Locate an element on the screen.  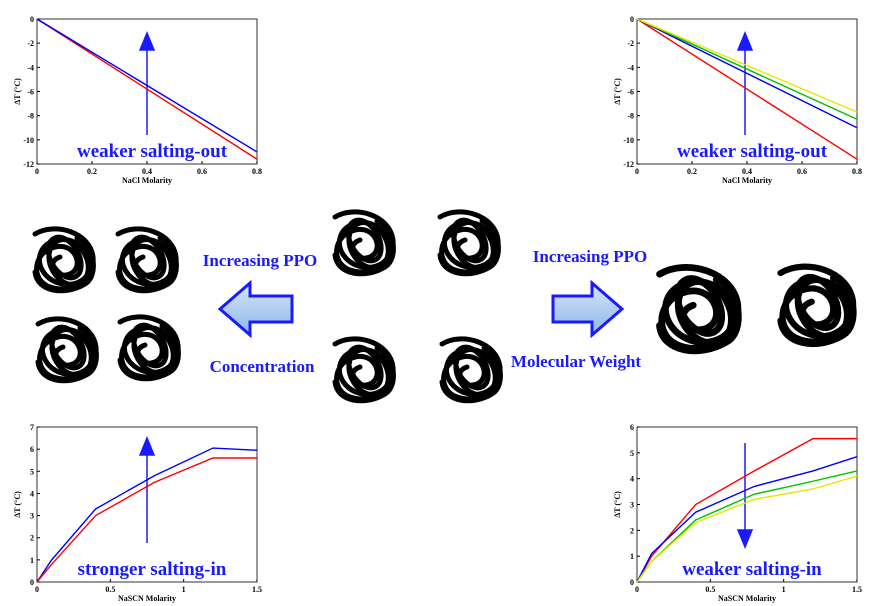
annotation: stronger salting-in is located at coordinates (152, 569).